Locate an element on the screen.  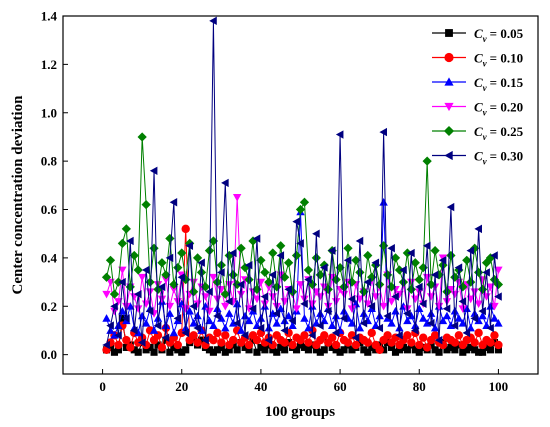
legend-value: = 0.15 is located at coordinates (507, 82).